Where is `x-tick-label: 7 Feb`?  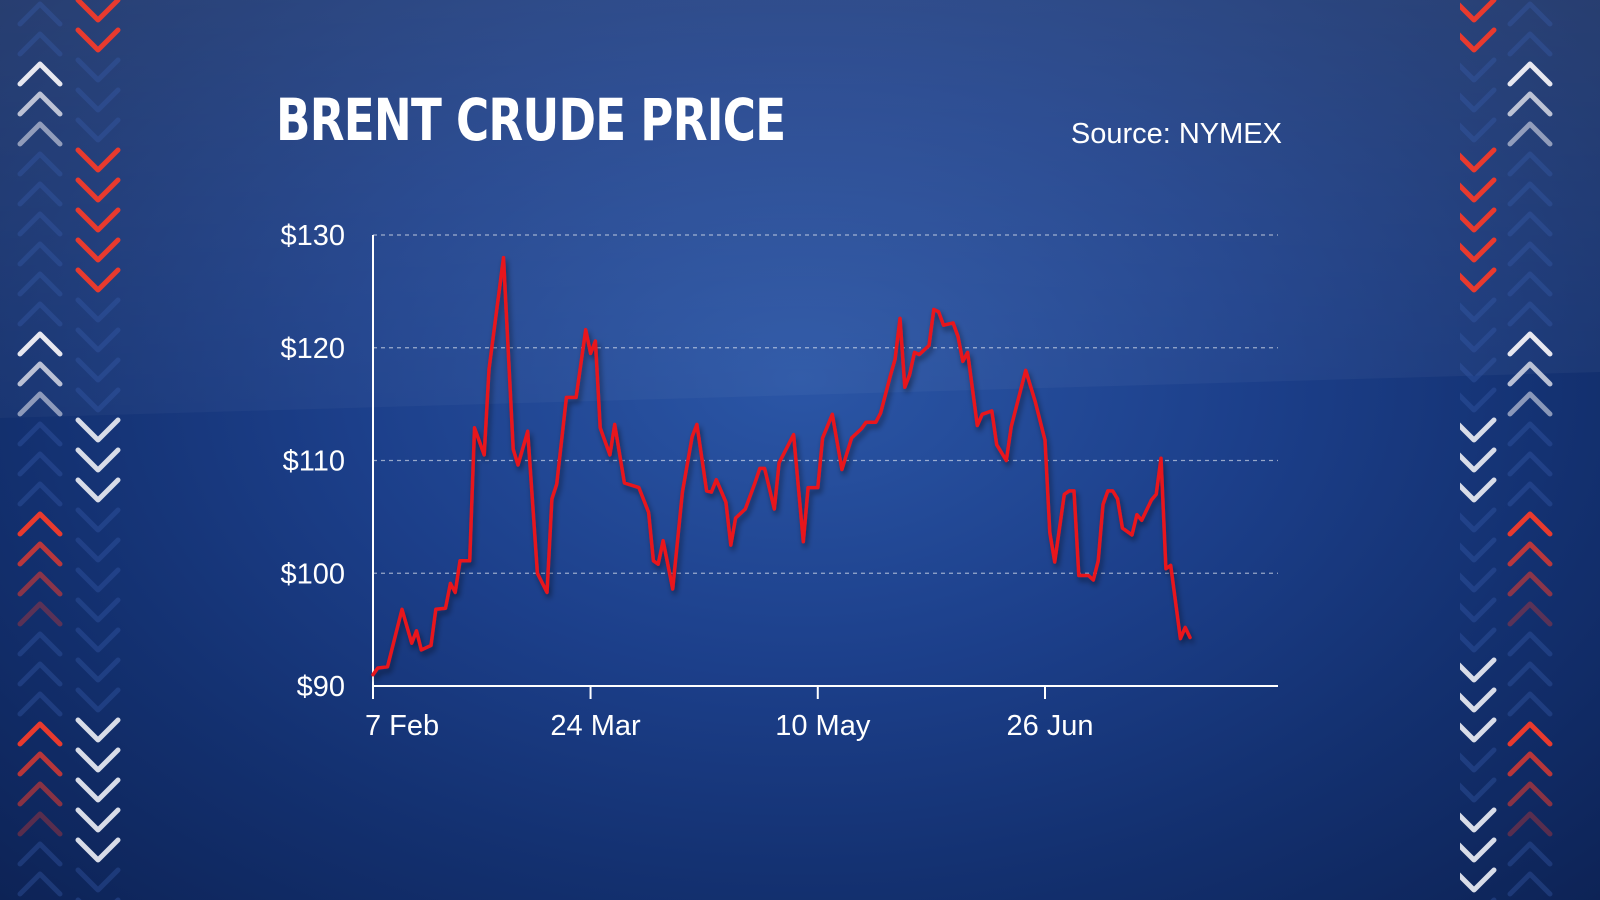 x-tick-label: 7 Feb is located at coordinates (402, 726).